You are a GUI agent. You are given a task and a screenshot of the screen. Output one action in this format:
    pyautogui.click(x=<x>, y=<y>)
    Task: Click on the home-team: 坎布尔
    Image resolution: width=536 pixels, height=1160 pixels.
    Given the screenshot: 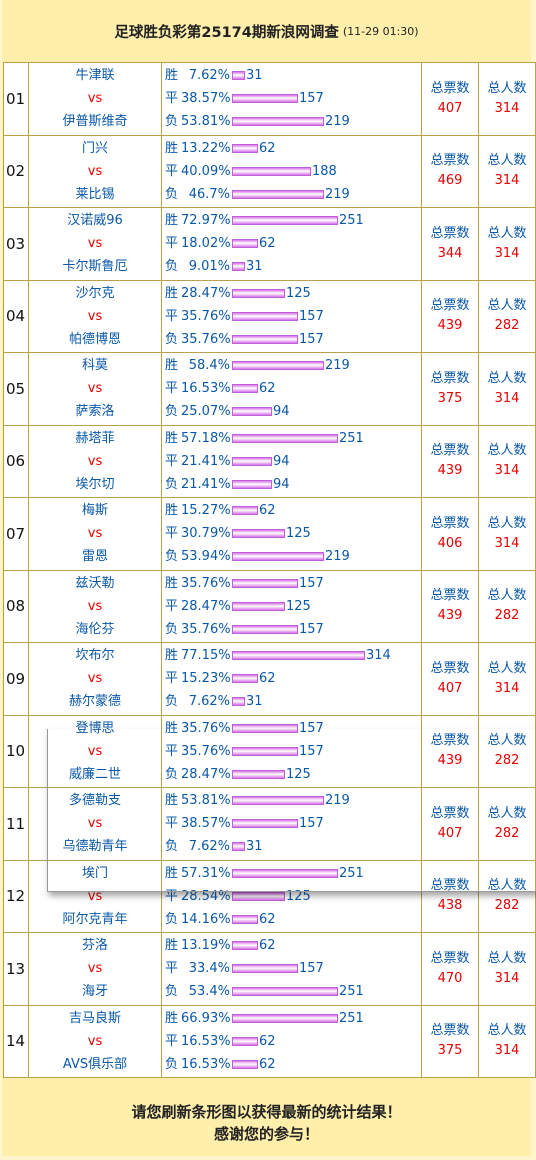 What is the action you would take?
    pyautogui.click(x=95, y=656)
    